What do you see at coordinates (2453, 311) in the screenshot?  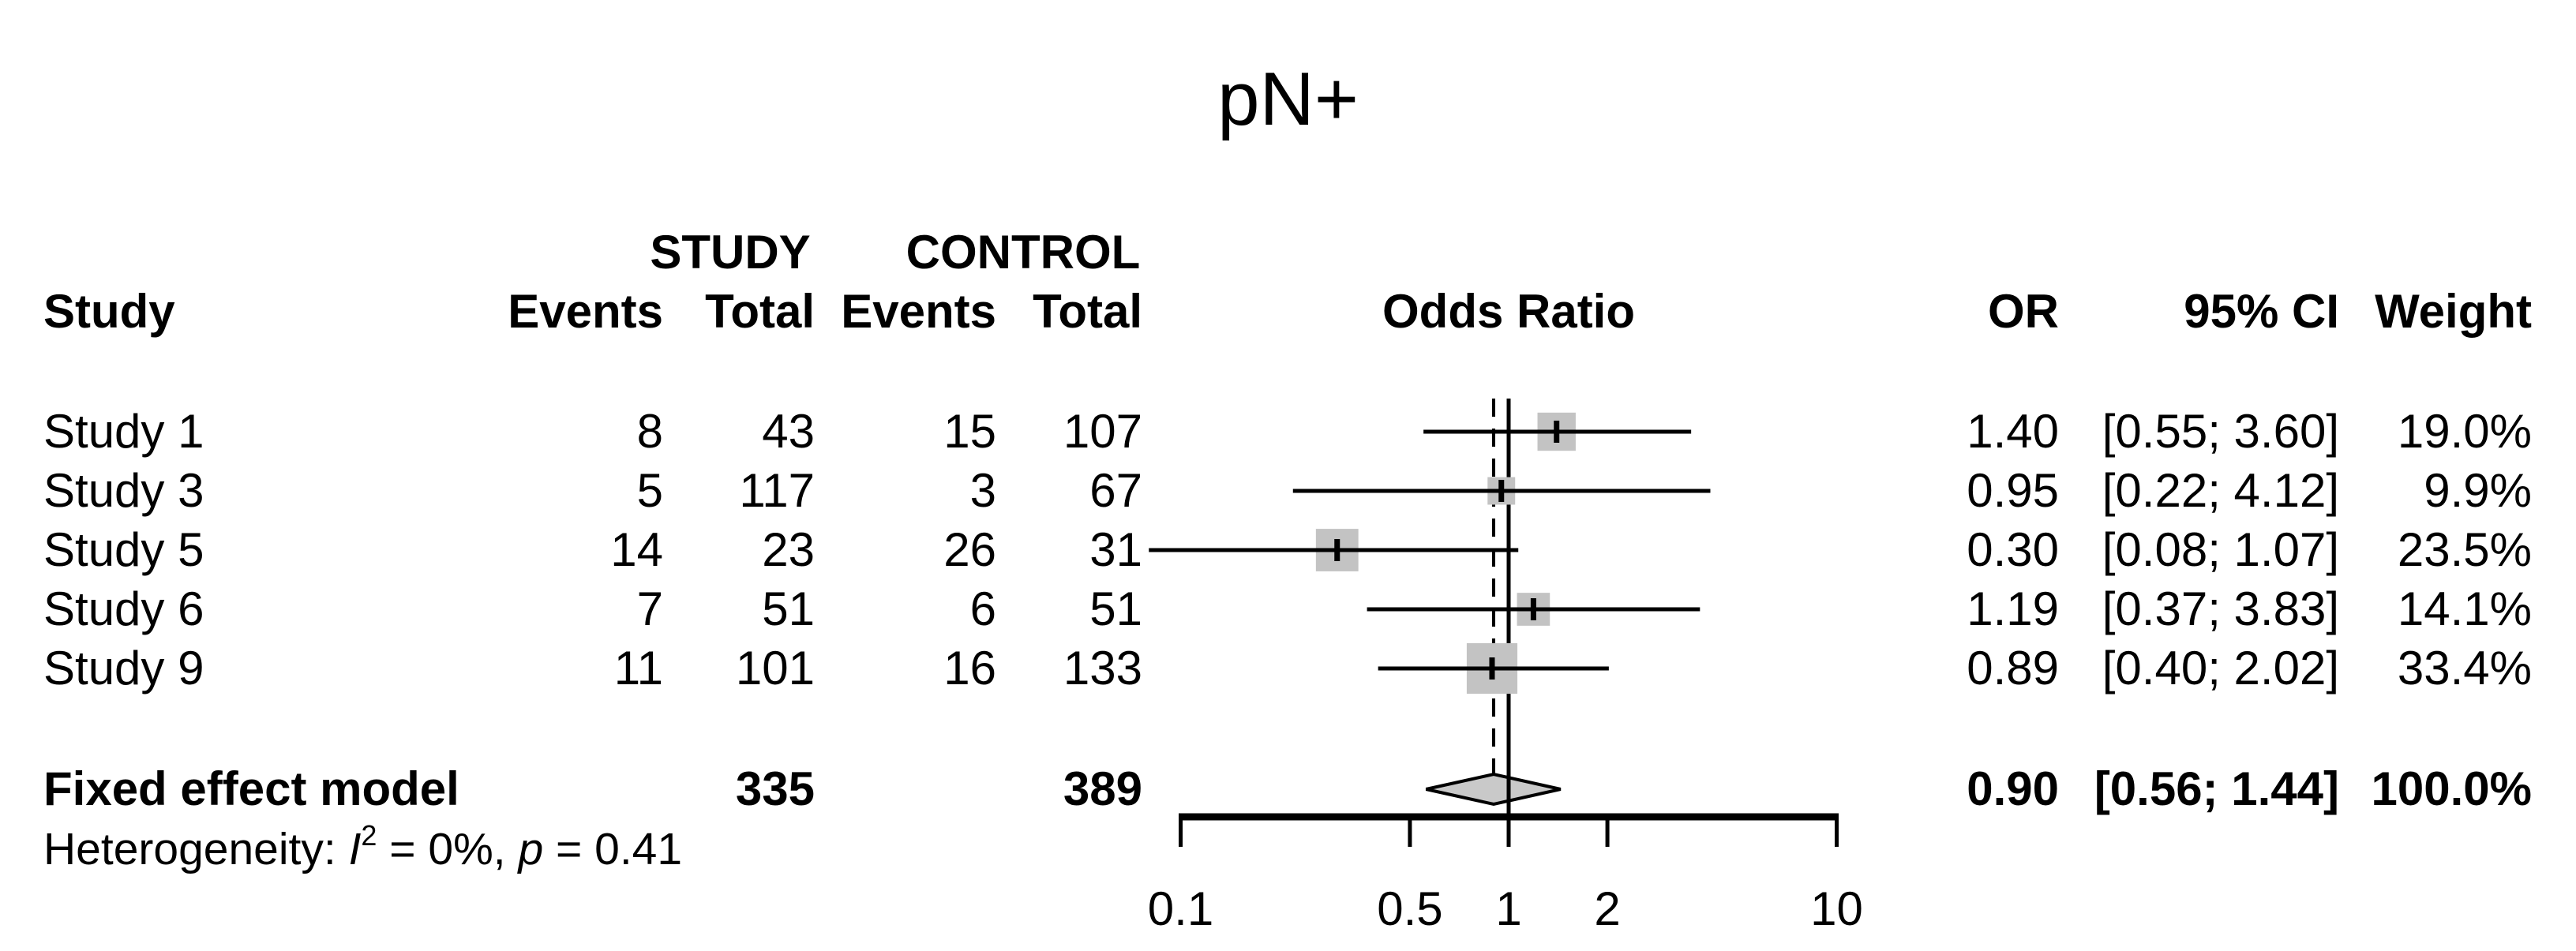 I see `column-header-weight: Weight` at bounding box center [2453, 311].